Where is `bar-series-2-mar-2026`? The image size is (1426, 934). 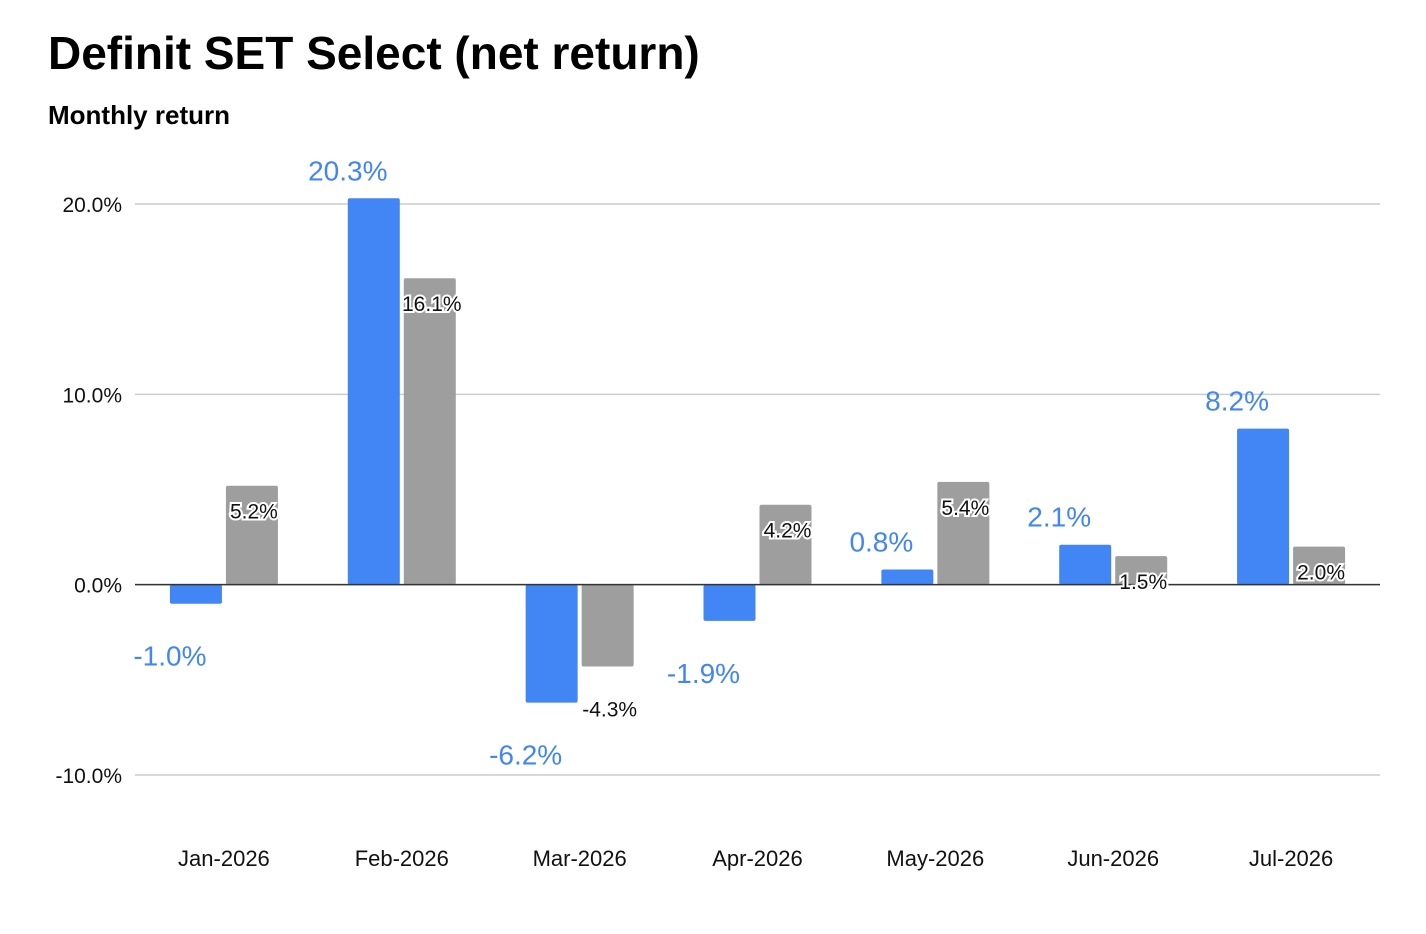
bar-series-2-mar-2026 is located at coordinates (607, 625).